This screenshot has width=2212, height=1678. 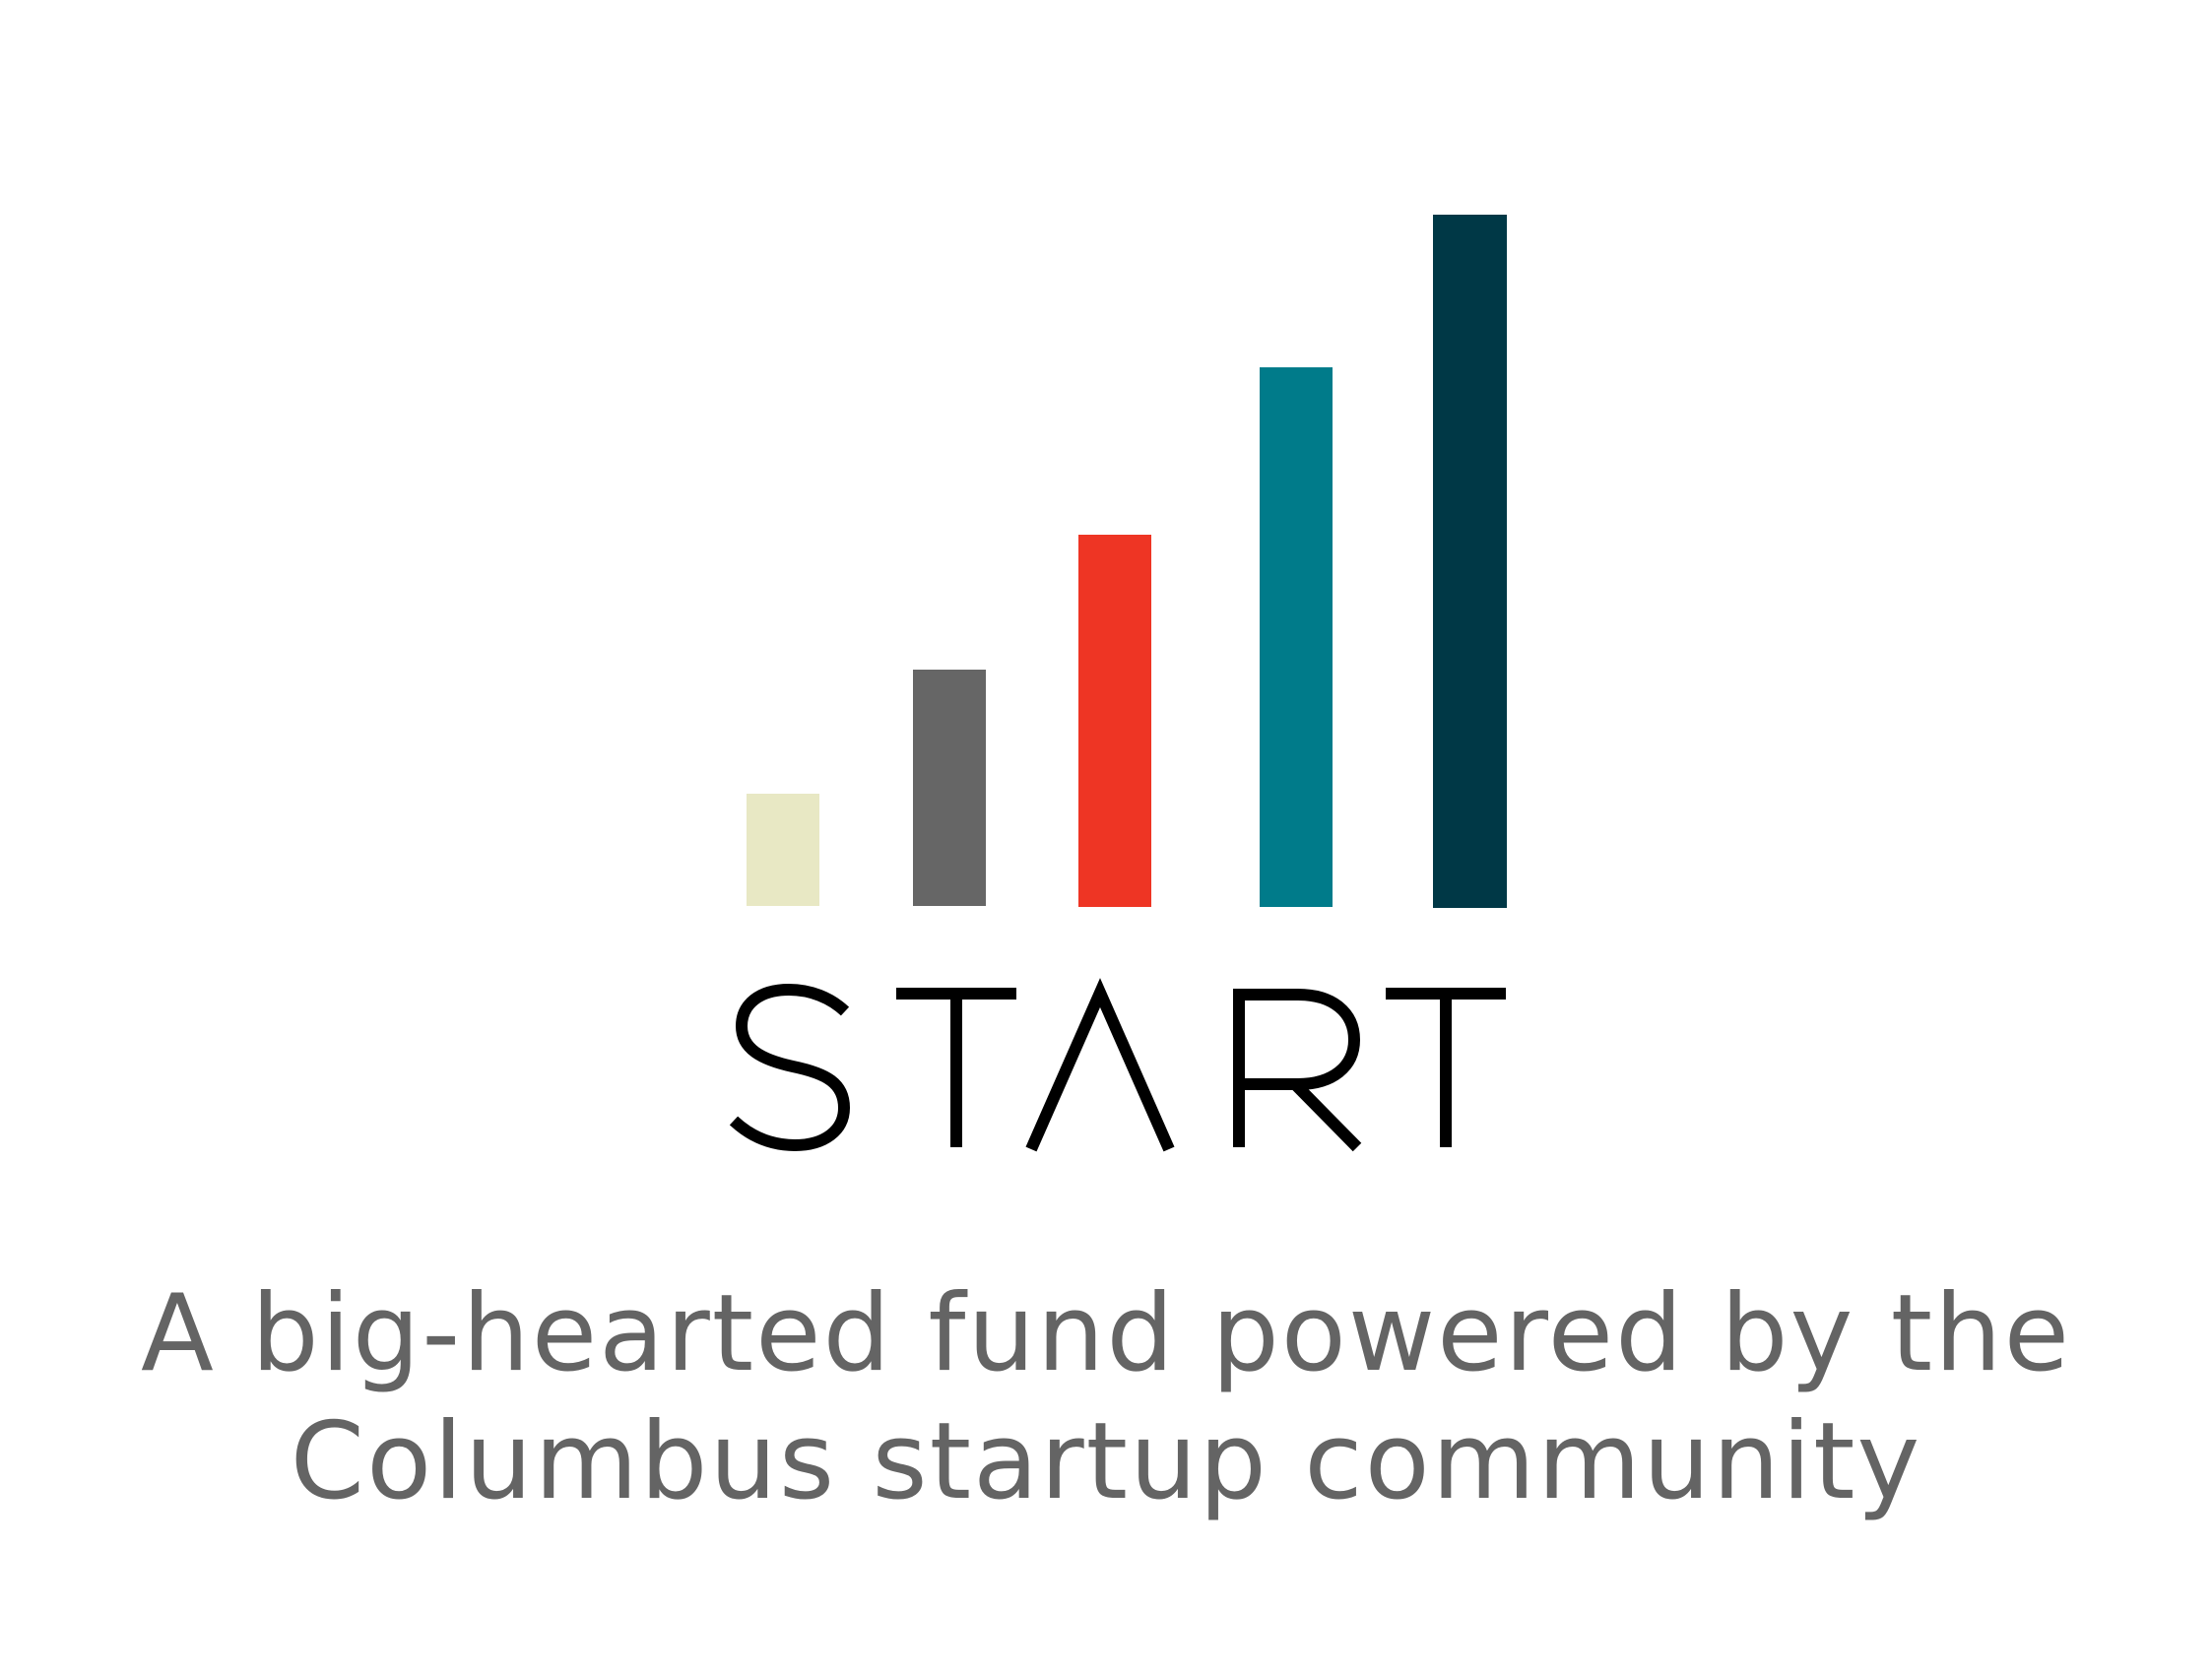 I want to click on start-wordmark, so click(x=1117, y=1065).